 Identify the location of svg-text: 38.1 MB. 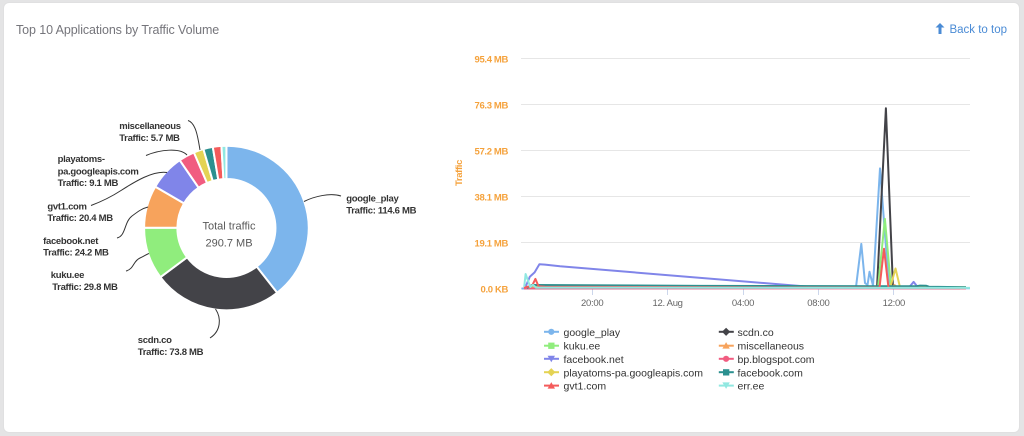
(492, 198).